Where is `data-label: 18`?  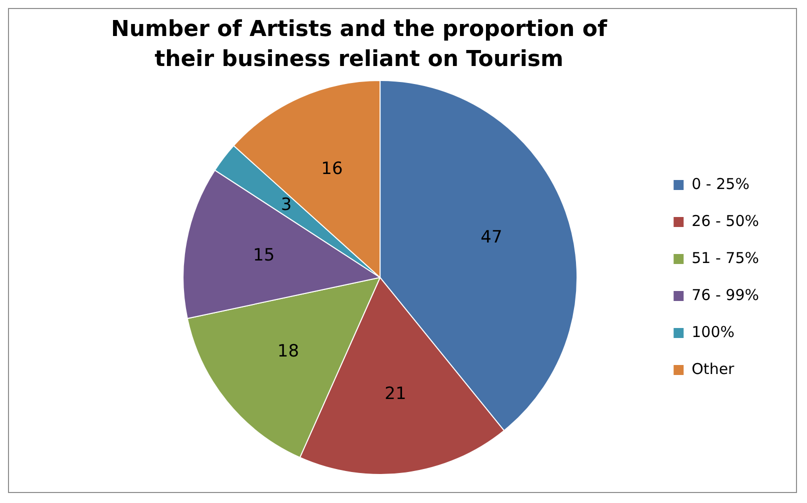
data-label: 18 is located at coordinates (288, 351).